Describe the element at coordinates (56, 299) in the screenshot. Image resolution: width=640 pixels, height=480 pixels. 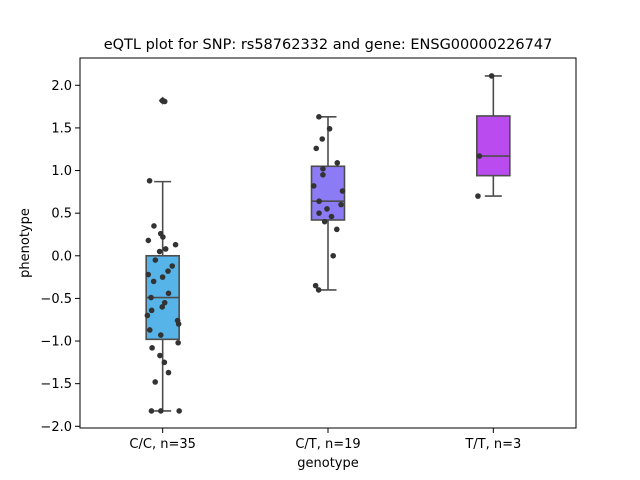
I see `y-tick-label: −0.5` at that location.